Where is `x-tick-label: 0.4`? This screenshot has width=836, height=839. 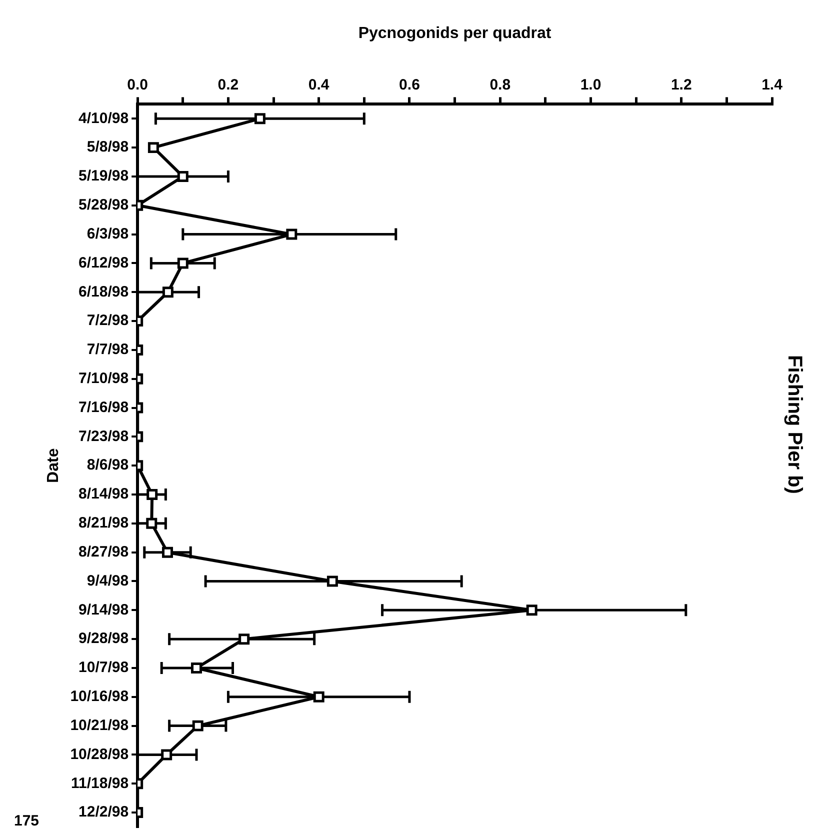
x-tick-label: 0.4 is located at coordinates (319, 85).